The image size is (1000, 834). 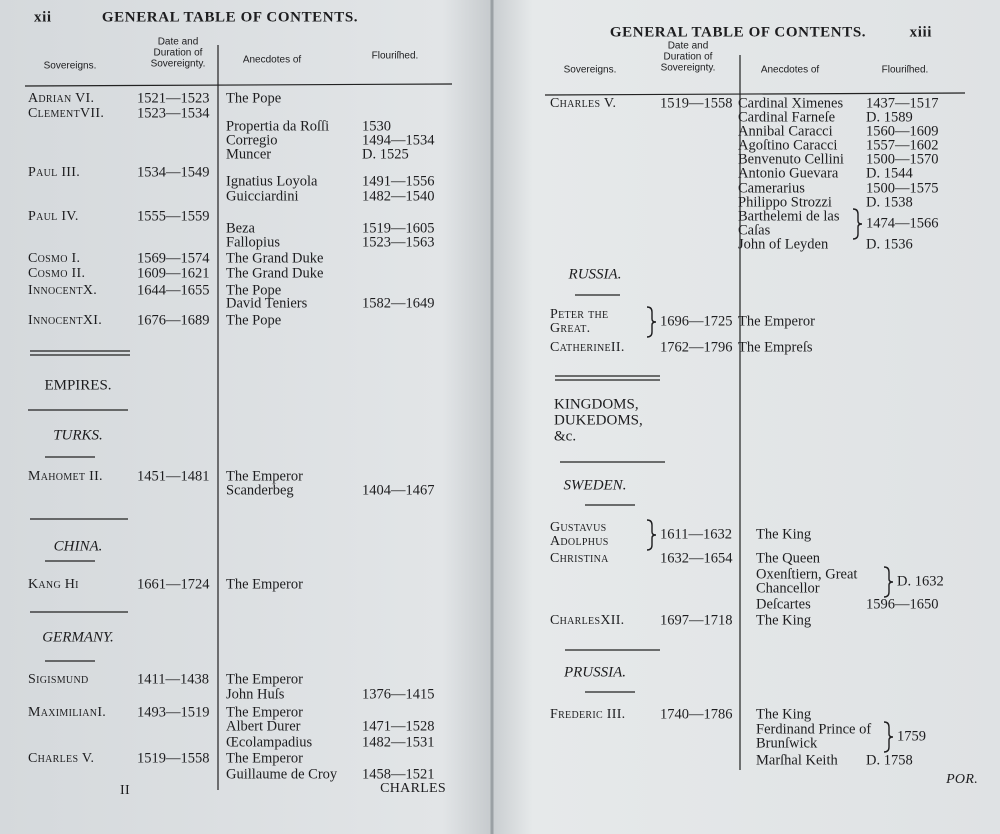 What do you see at coordinates (688, 57) in the screenshot?
I see `column-header: Duration of` at bounding box center [688, 57].